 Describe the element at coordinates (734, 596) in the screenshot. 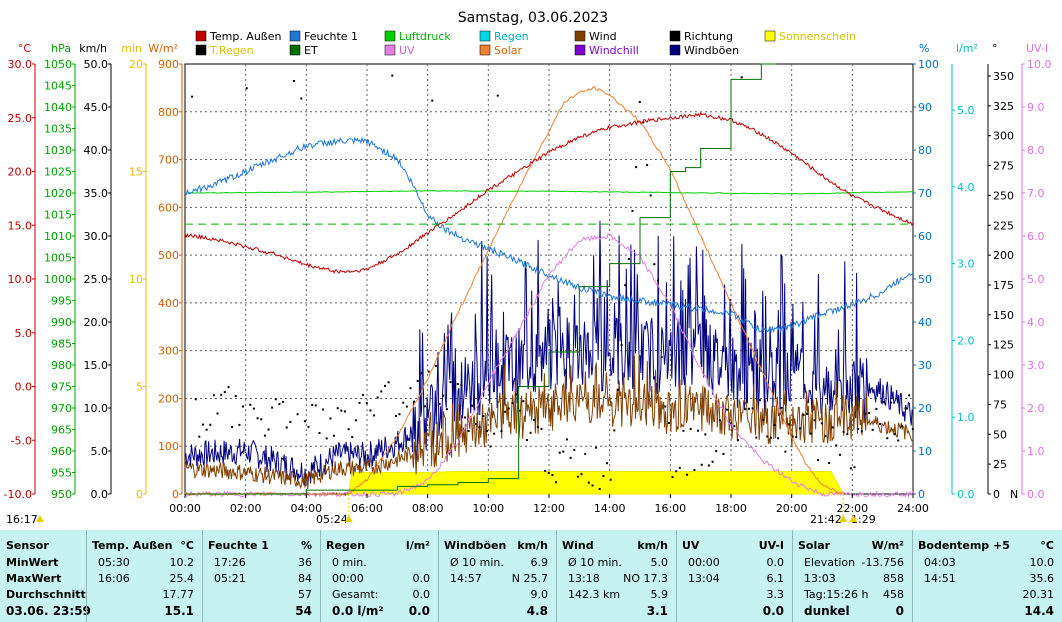

I see `table-cell-row: 3.3` at that location.